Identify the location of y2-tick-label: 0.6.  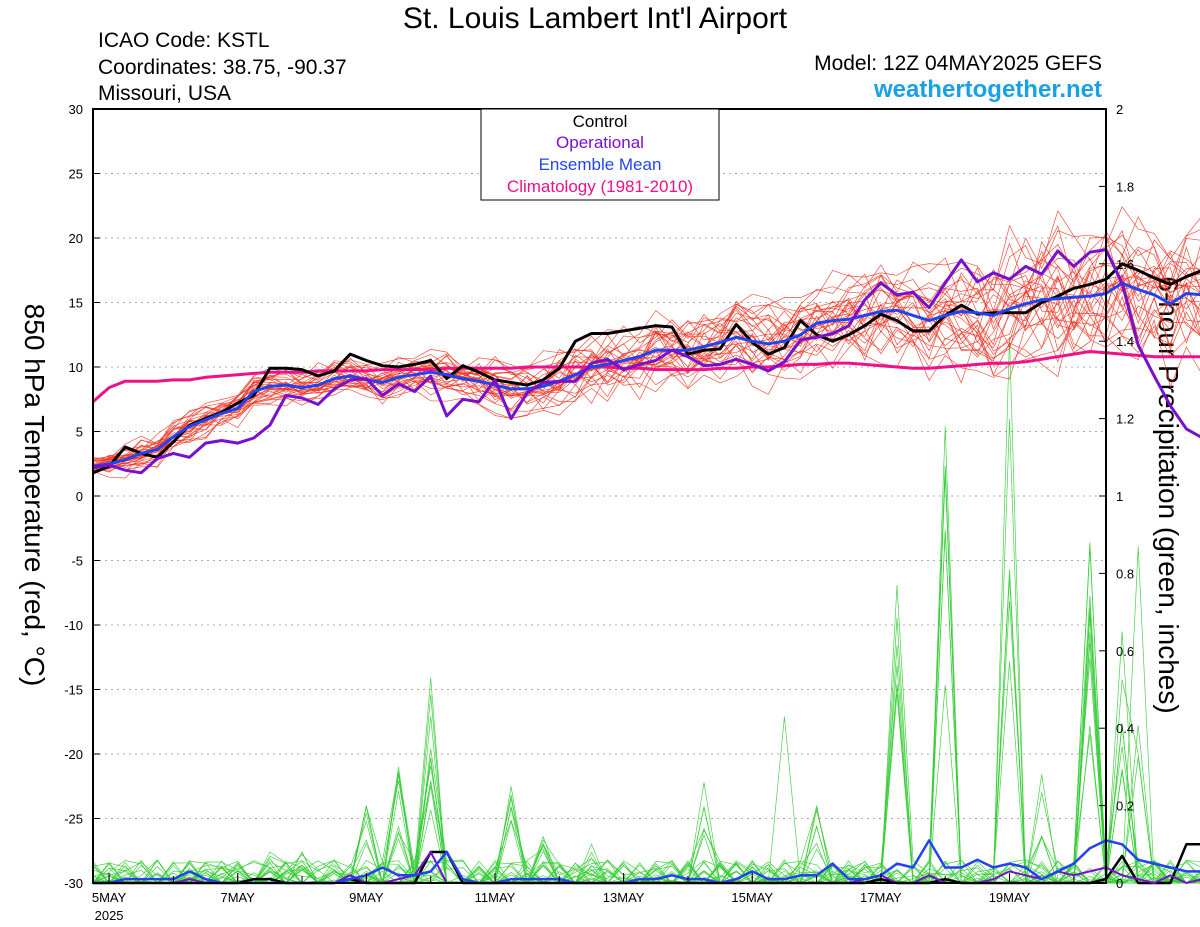
(1125, 651).